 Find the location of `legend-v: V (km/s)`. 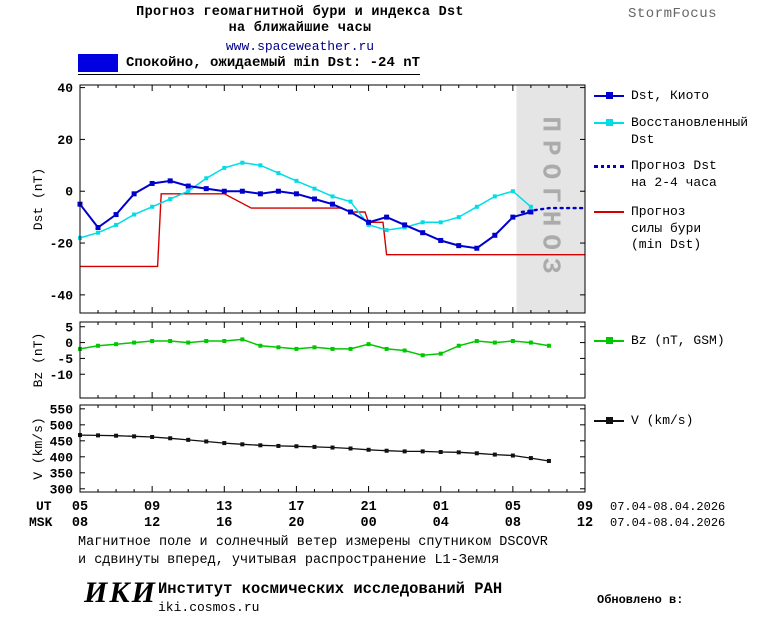

legend-v: V (km/s) is located at coordinates (643, 421).